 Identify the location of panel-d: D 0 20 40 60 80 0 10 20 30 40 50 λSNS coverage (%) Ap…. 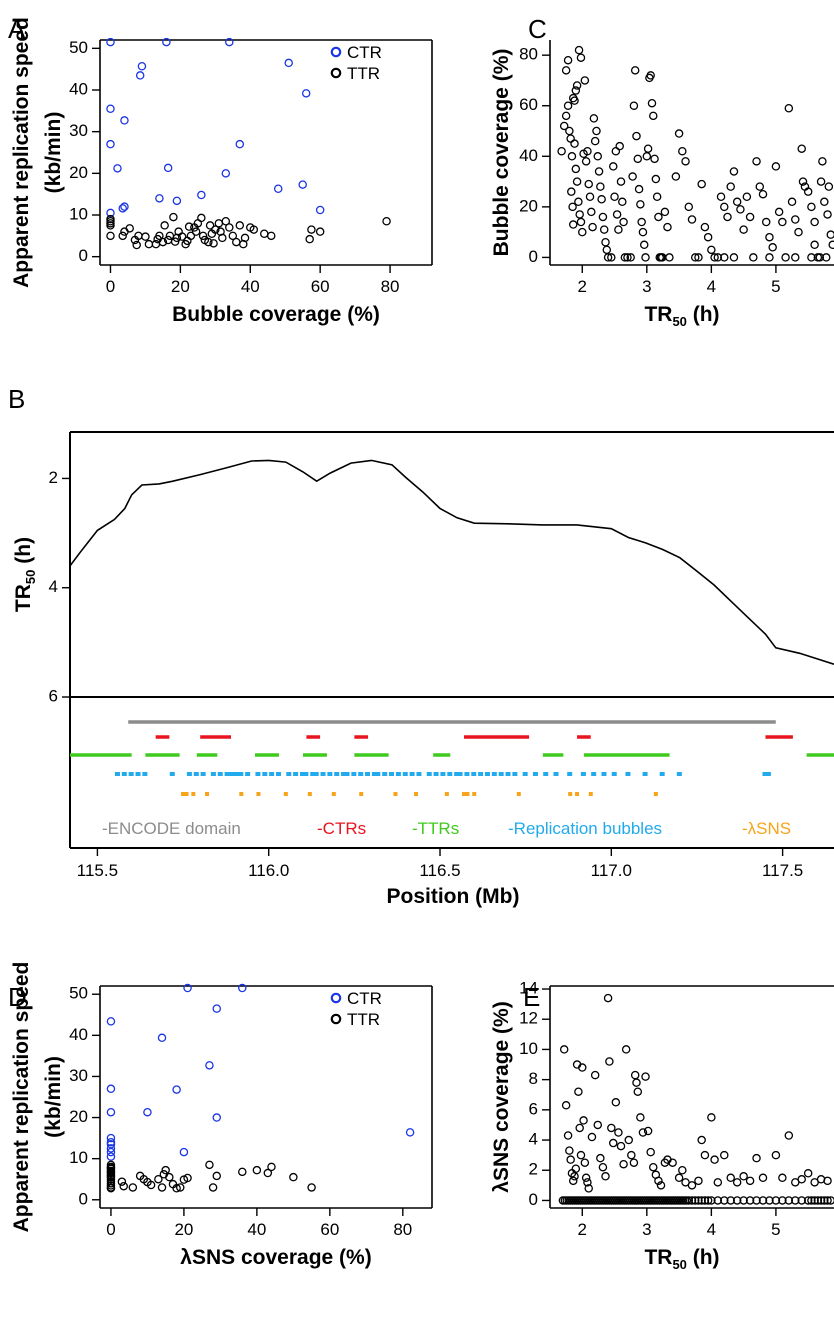
(220, 1115).